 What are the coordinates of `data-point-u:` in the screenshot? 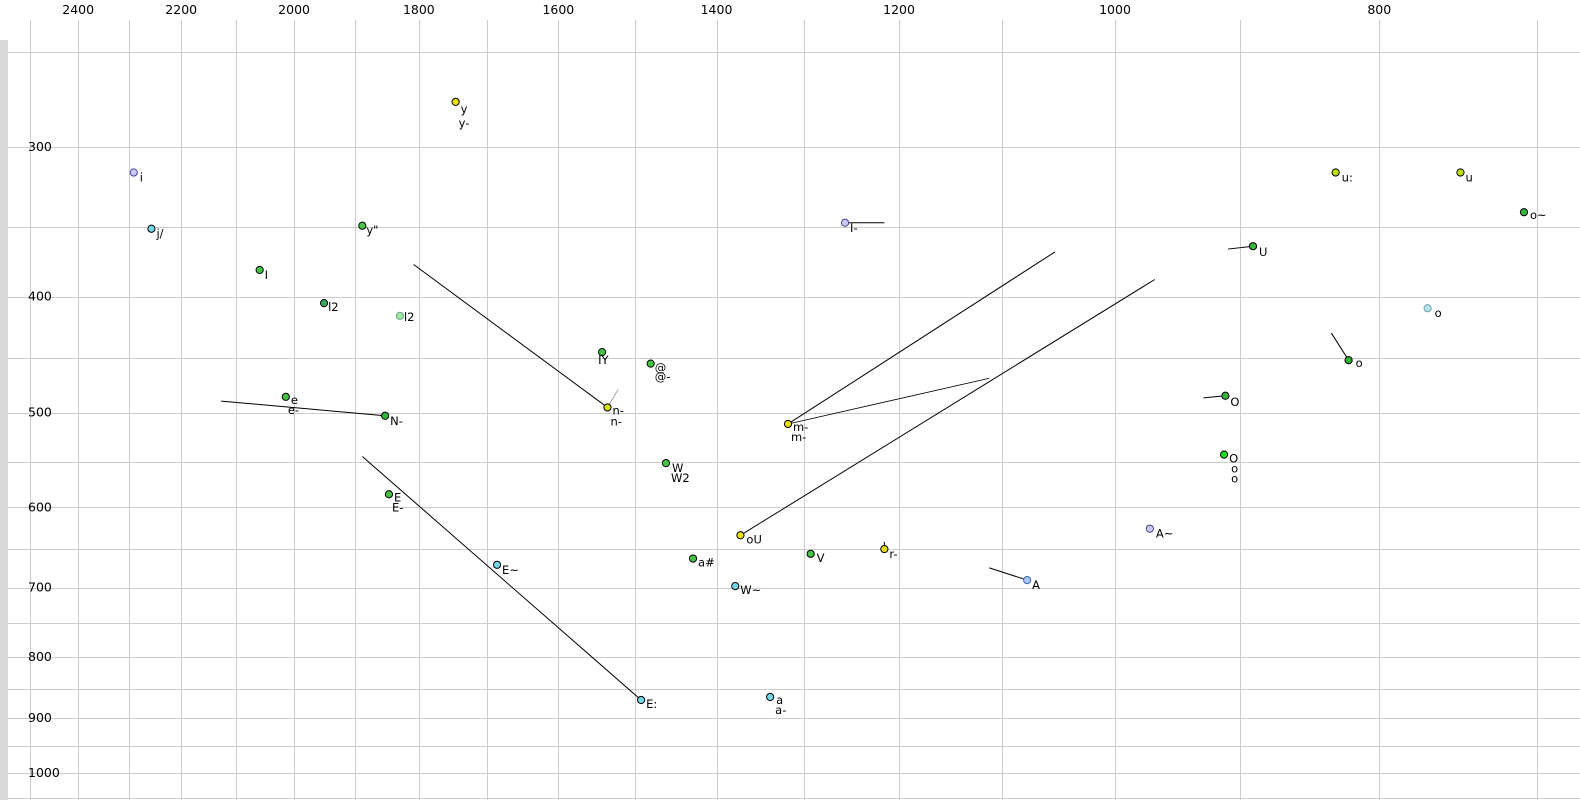 It's located at (1335, 172).